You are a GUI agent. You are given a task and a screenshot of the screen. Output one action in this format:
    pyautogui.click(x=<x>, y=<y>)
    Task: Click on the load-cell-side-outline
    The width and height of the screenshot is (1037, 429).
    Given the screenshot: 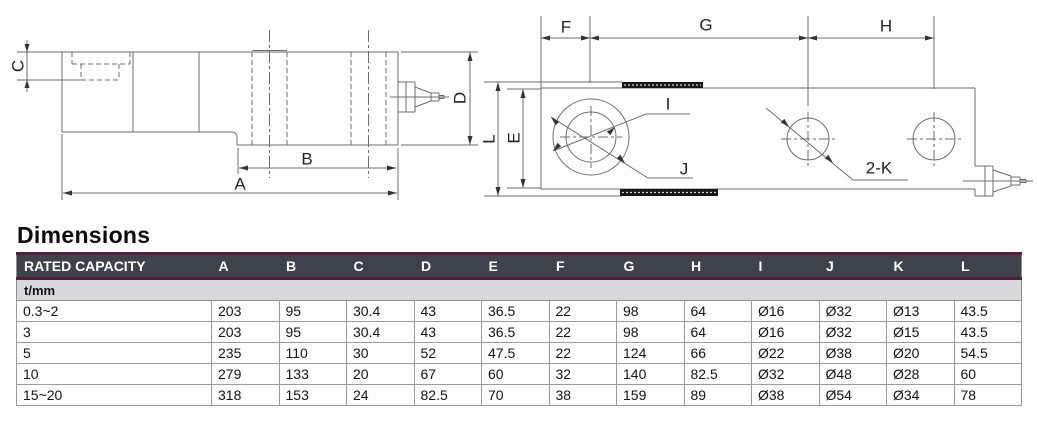 What is the action you would take?
    pyautogui.click(x=230, y=98)
    